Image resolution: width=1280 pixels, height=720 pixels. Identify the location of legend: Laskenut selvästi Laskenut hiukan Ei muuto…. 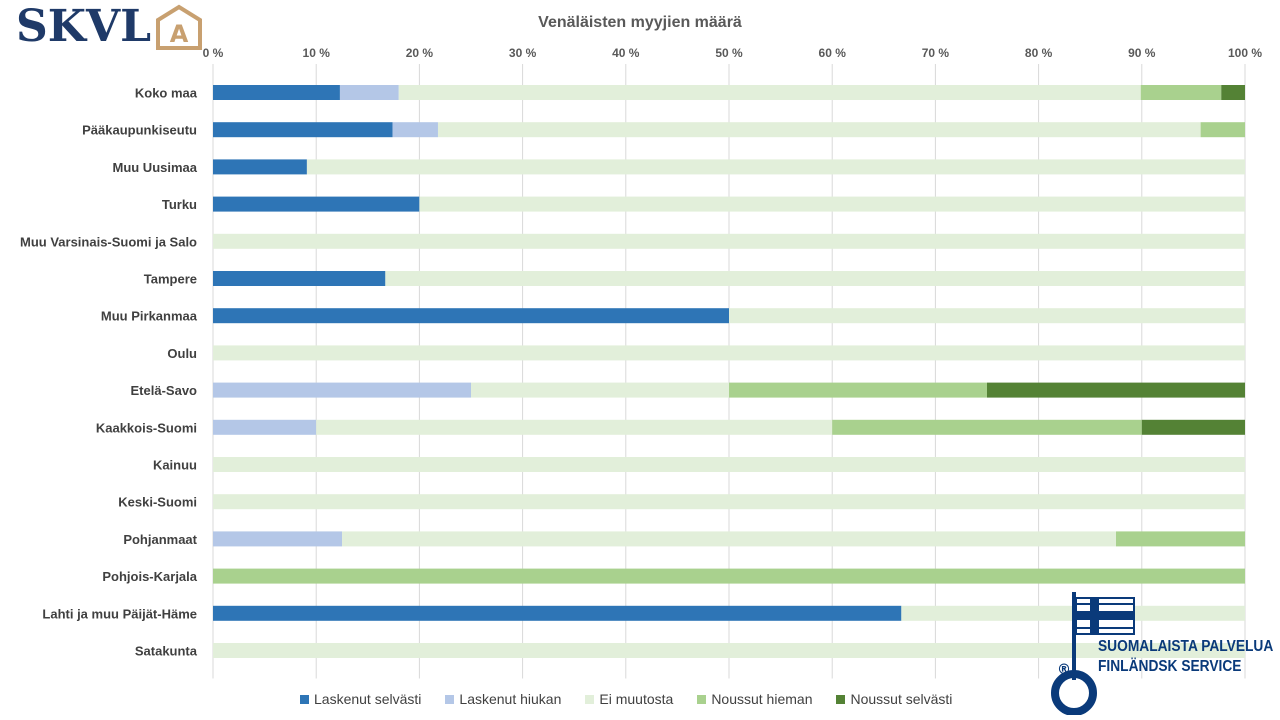
(638, 699).